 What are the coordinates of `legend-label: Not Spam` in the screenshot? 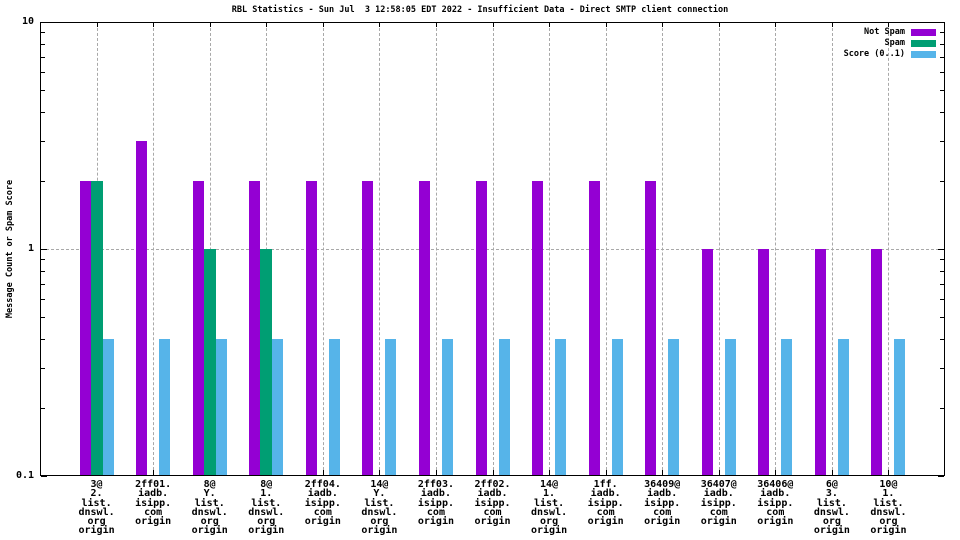 It's located at (884, 32).